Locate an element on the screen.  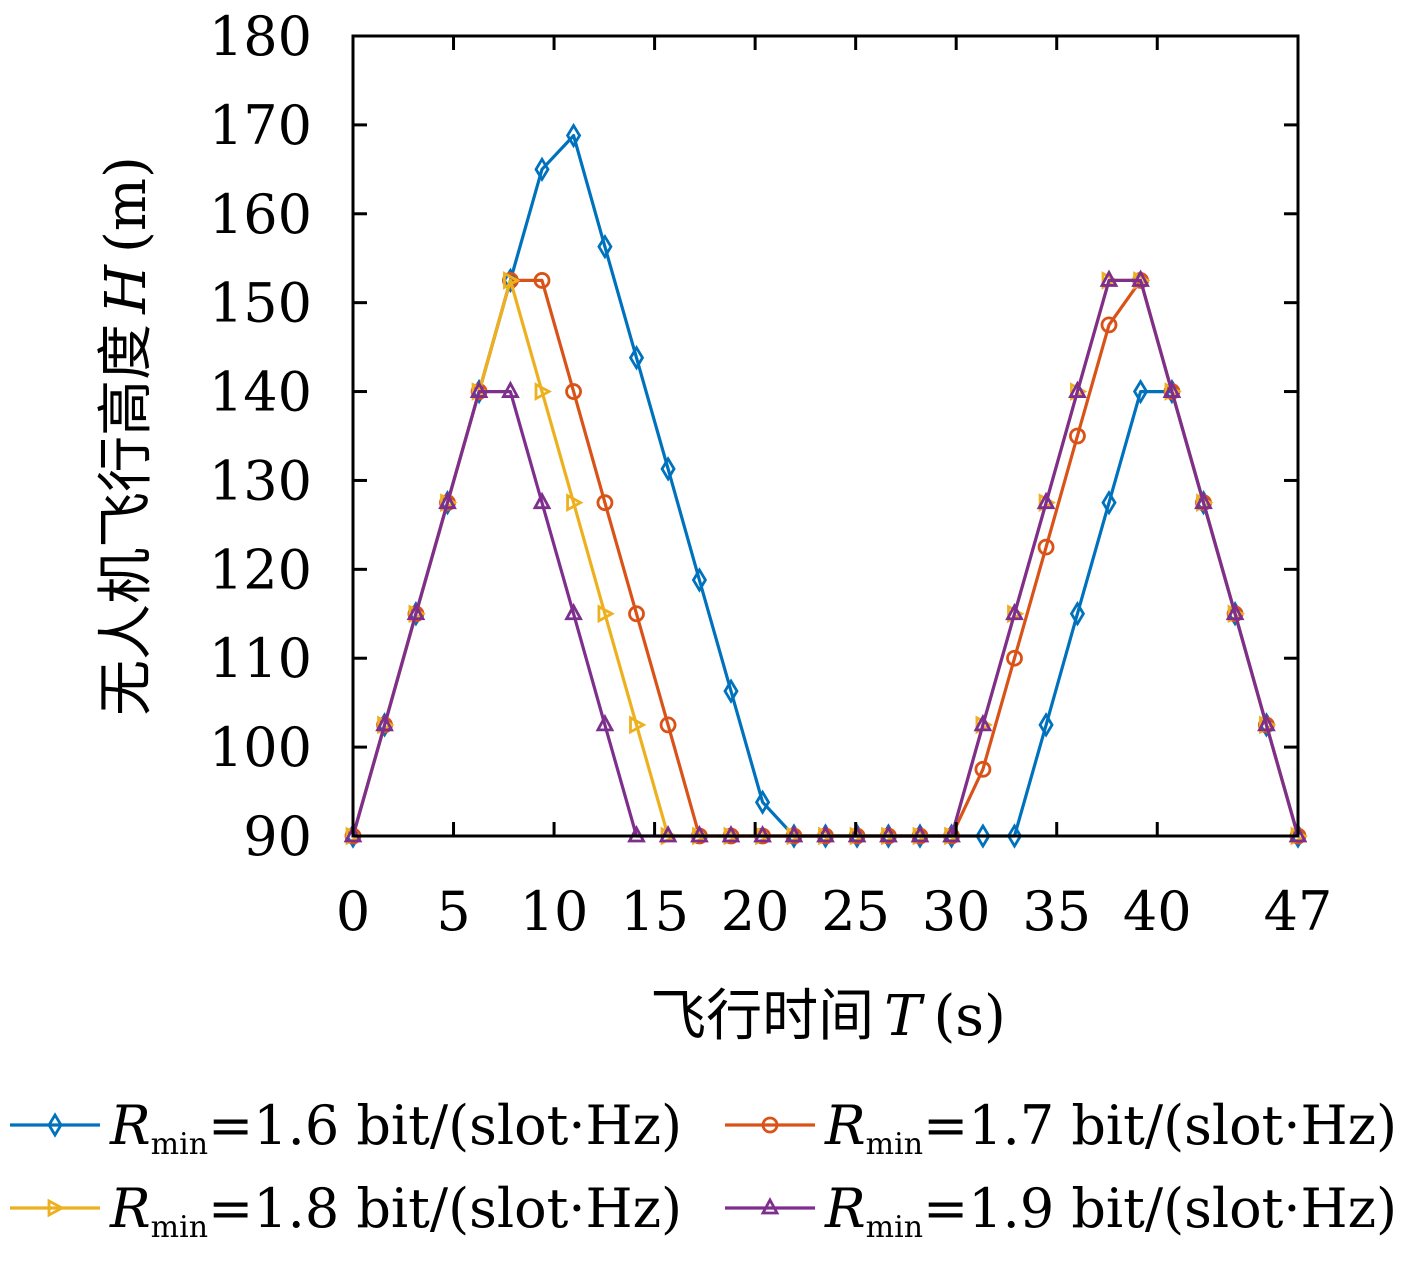
x-tick-label: 40 is located at coordinates (1157, 911).